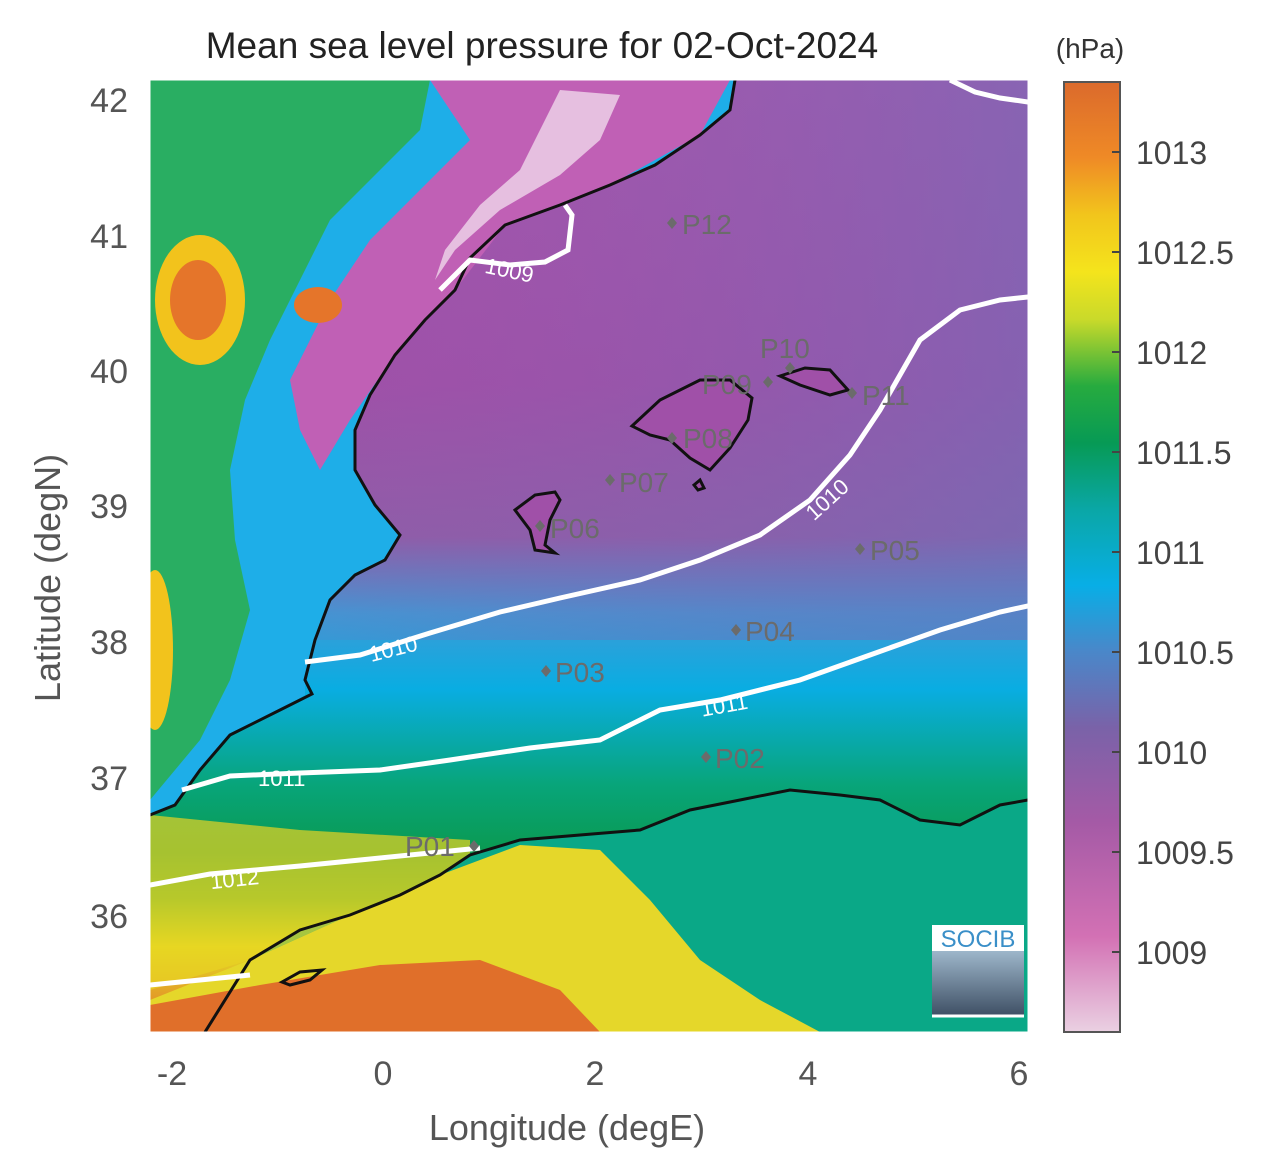  I want to click on station-marker-p01, so click(474, 846).